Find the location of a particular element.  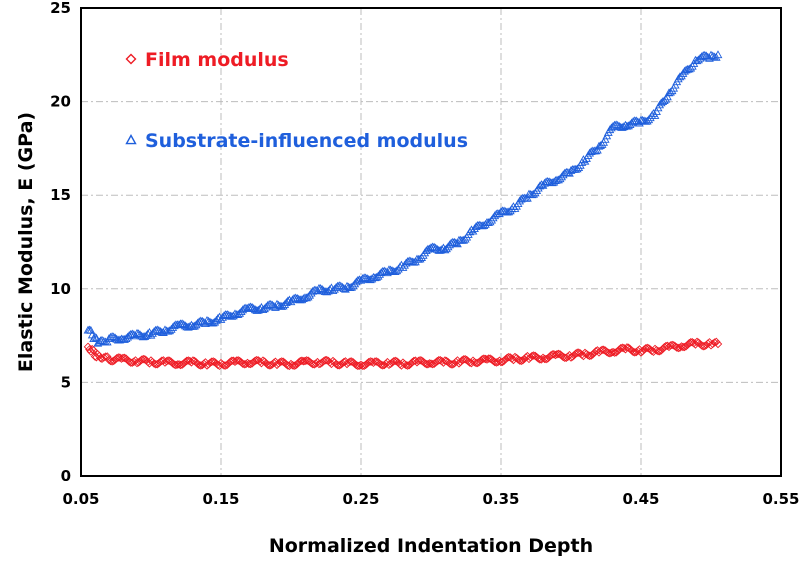

y-tick-label: 10 is located at coordinates (60, 289).